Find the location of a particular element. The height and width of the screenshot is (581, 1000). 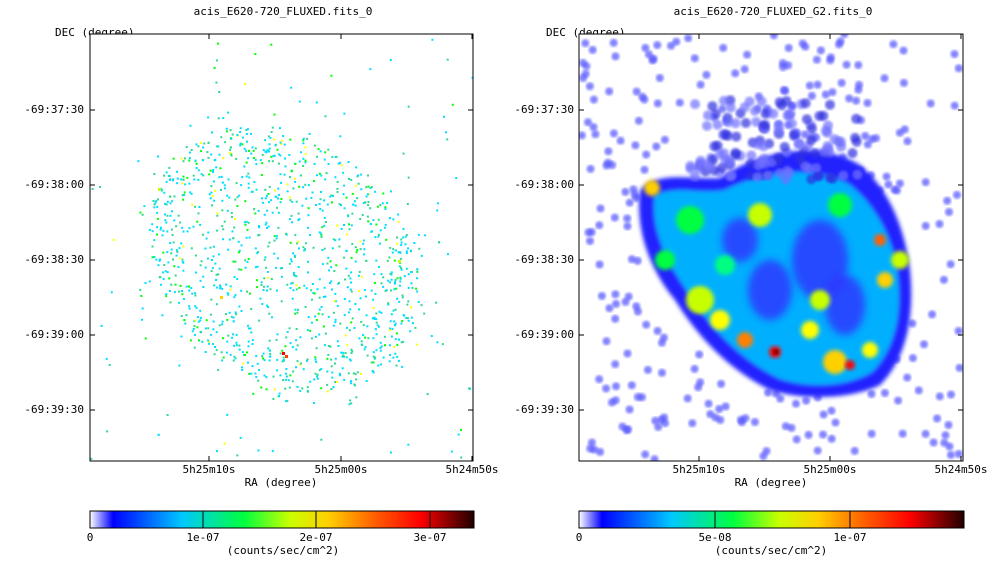

y-tick-label: -69:38:30 is located at coordinates (544, 259).